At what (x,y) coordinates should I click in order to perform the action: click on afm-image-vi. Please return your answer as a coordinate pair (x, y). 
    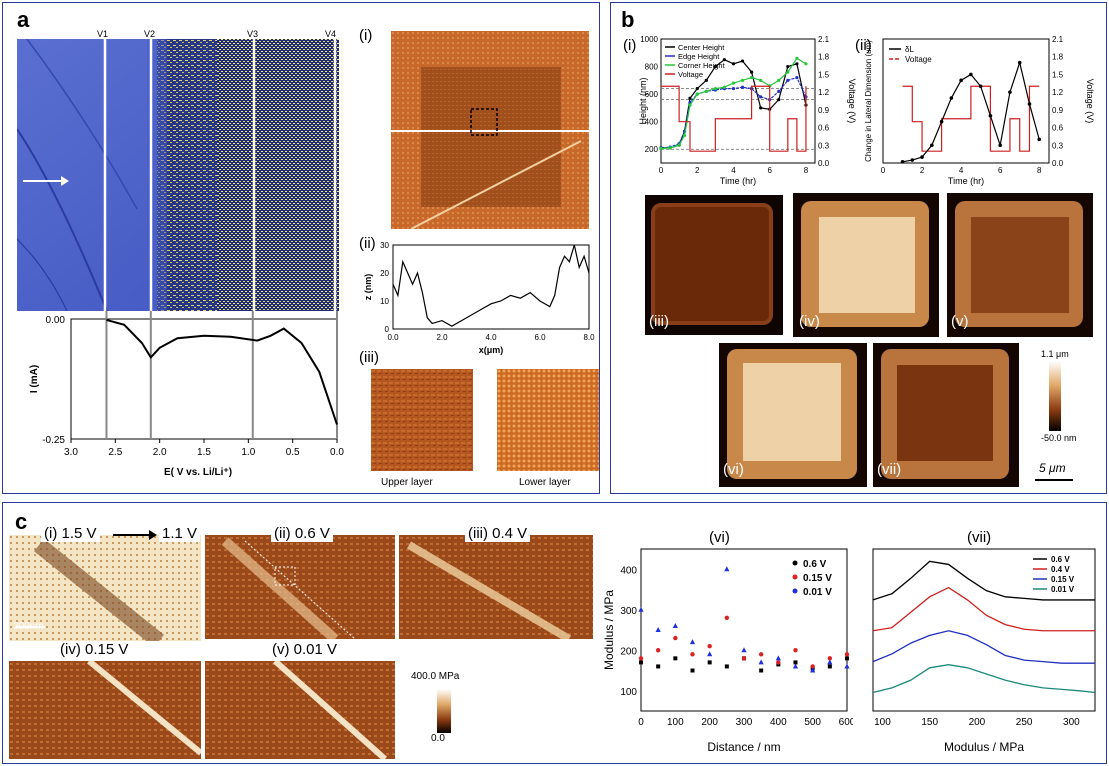
    Looking at the image, I should click on (793, 415).